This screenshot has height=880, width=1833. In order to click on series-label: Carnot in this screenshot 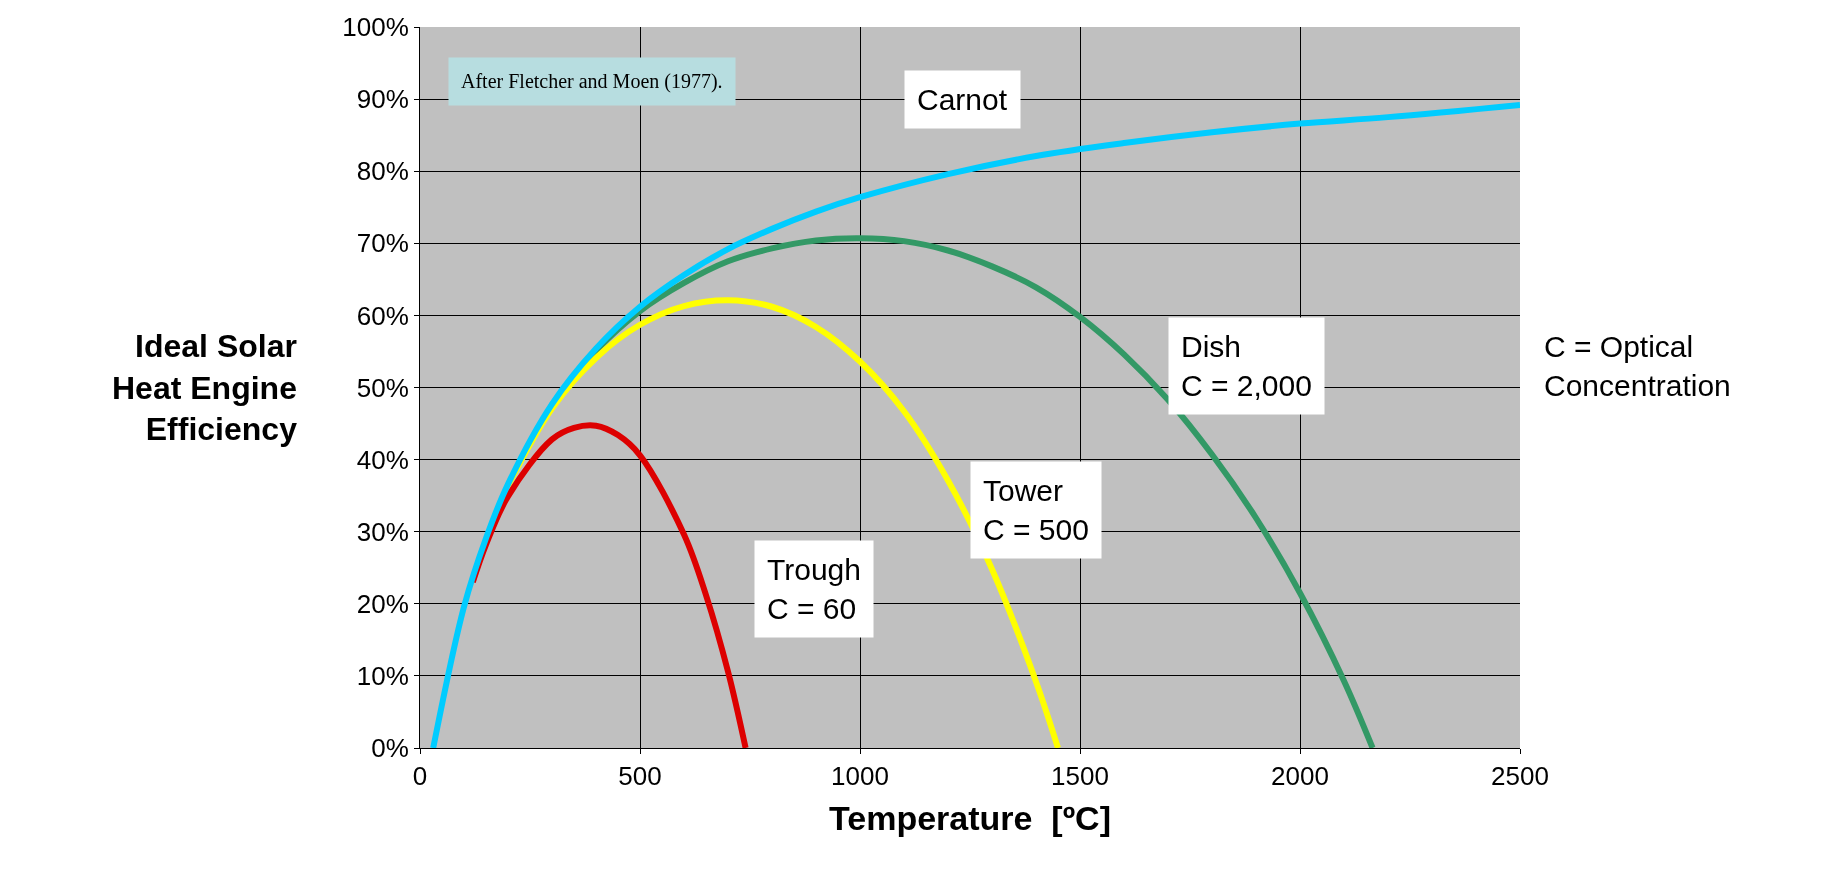, I will do `click(962, 99)`.